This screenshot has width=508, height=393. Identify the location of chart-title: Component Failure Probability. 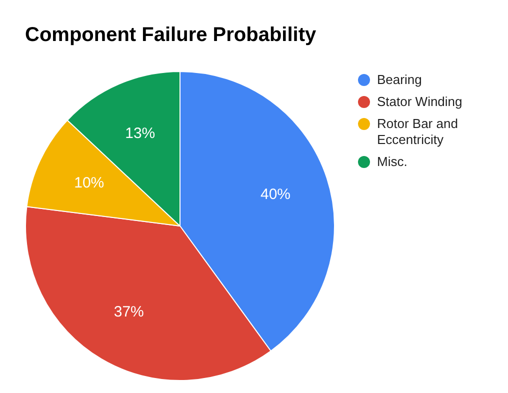
(170, 35).